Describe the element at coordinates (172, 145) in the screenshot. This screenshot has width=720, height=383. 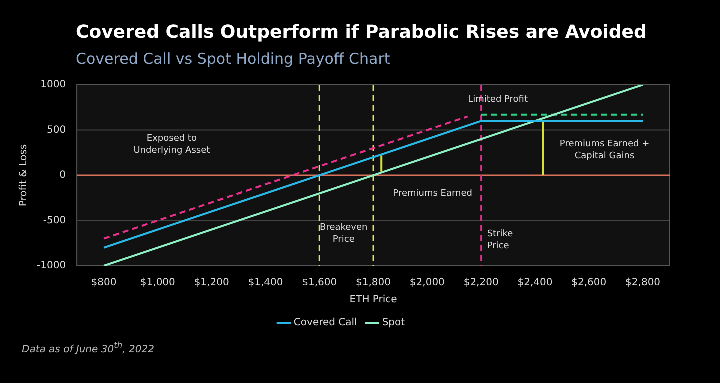
I see `annotation: Exposed to Underlying Asset` at that location.